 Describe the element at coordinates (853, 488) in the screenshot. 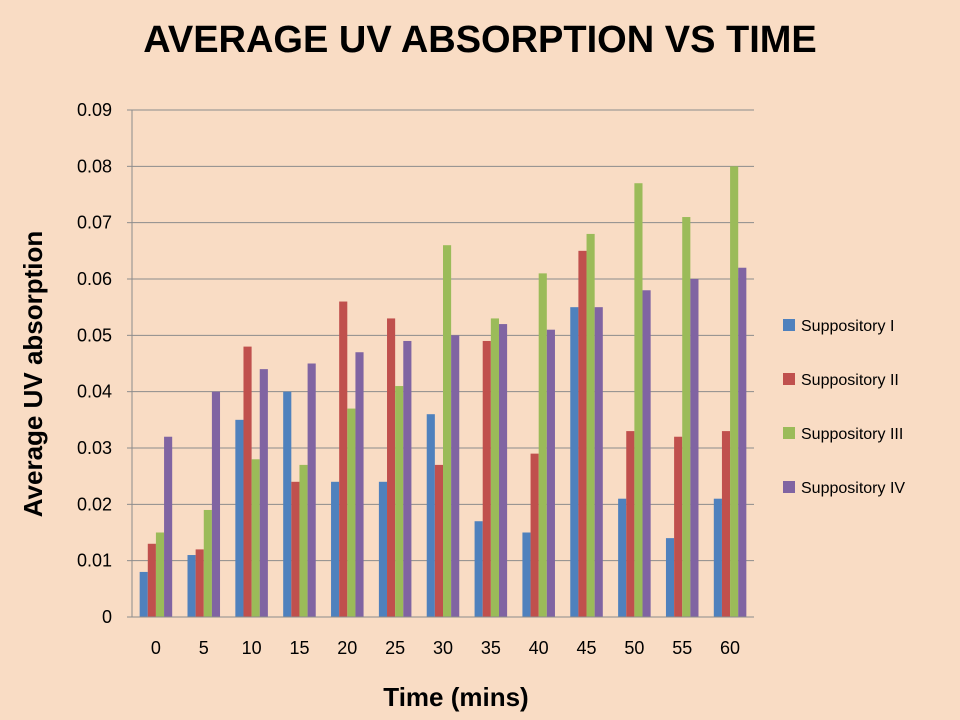

I see `legend-label: Suppository IV` at that location.